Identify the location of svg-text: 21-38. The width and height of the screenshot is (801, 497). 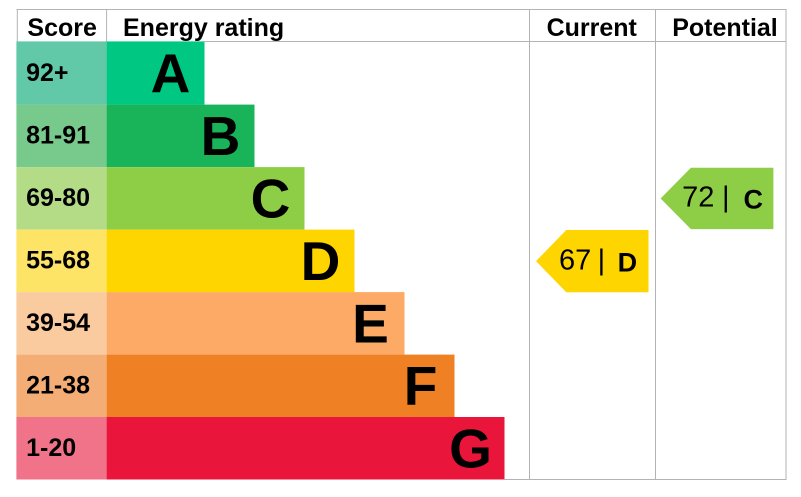
(58, 386).